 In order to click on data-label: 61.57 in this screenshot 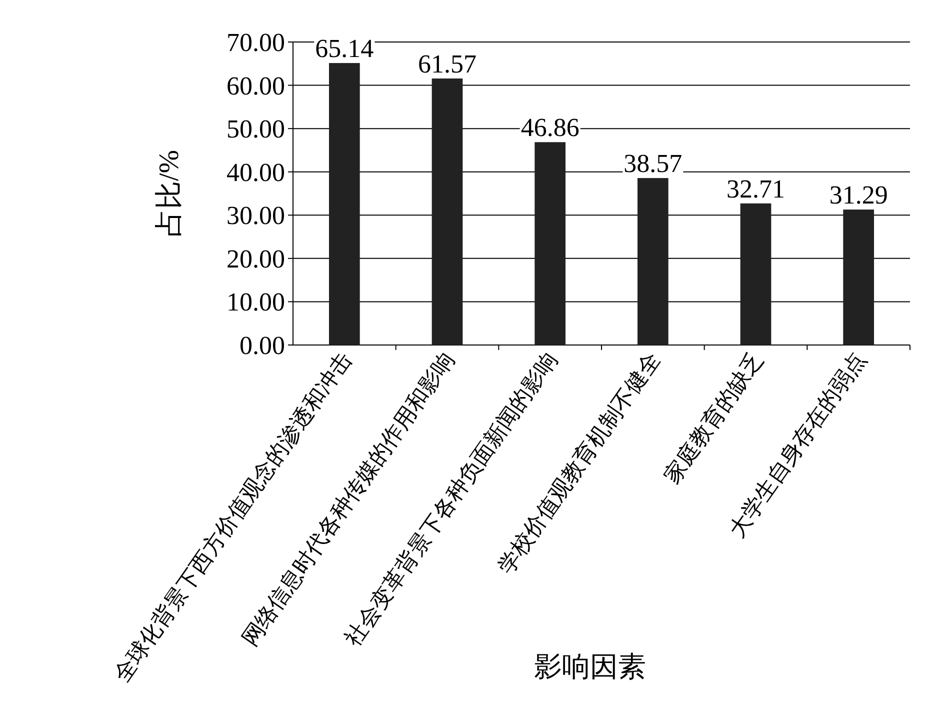, I will do `click(447, 63)`.